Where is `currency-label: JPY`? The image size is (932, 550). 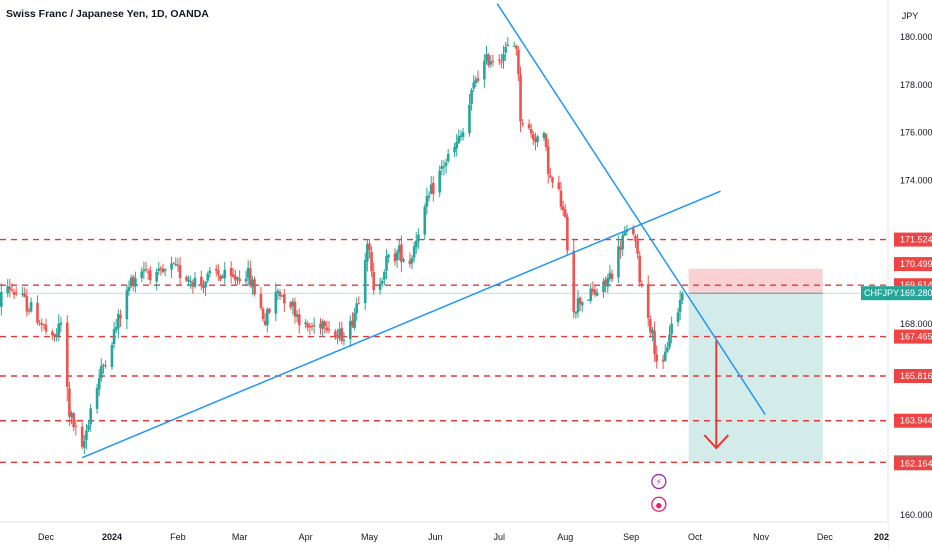
currency-label: JPY is located at coordinates (910, 16).